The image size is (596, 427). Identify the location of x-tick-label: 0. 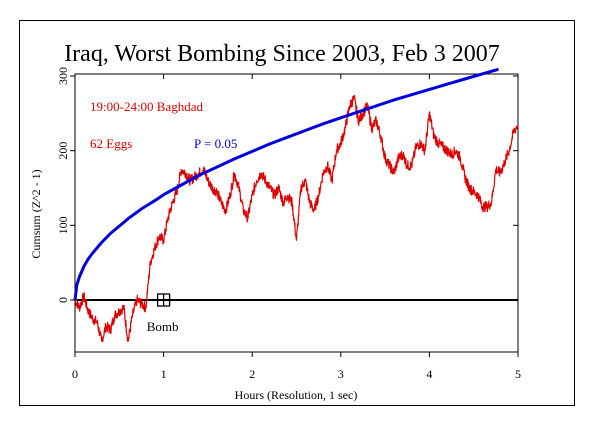
(75, 374).